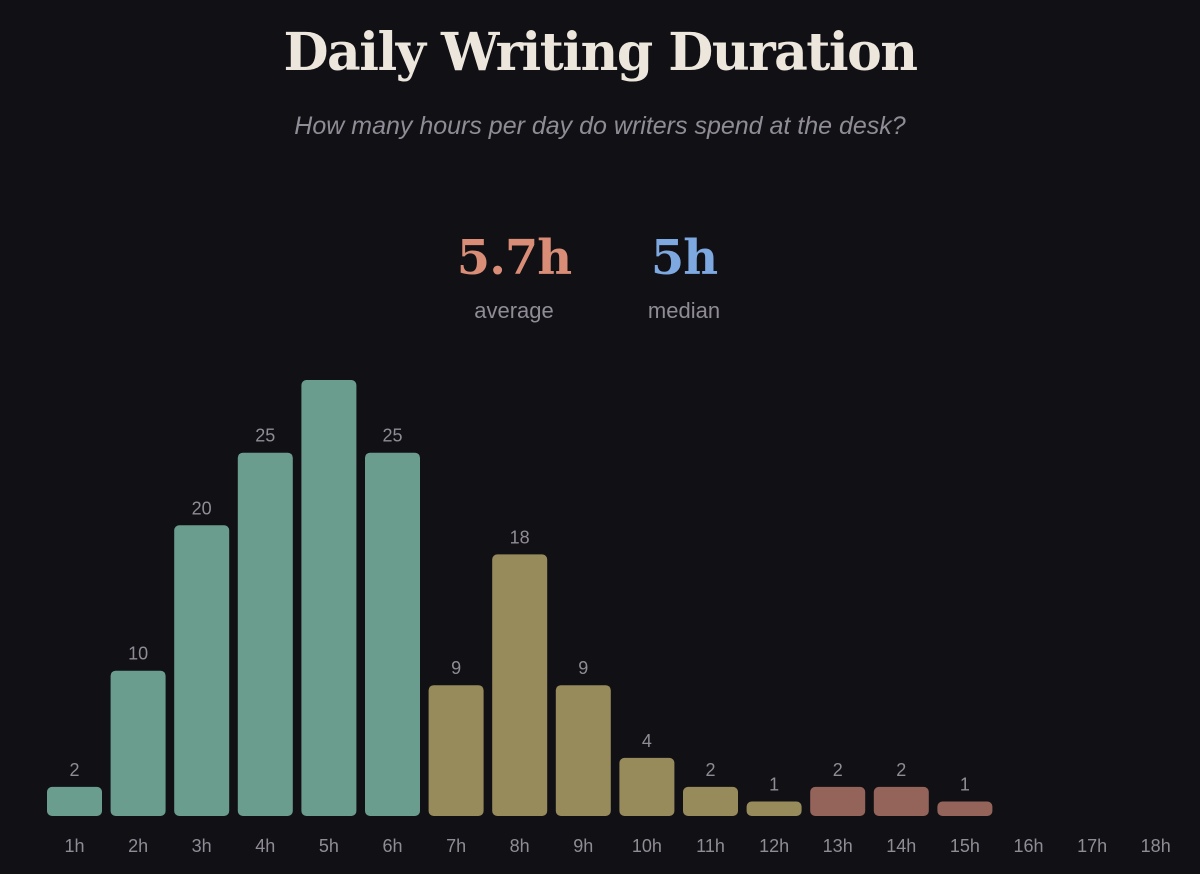 This screenshot has height=874, width=1200. Describe the element at coordinates (965, 846) in the screenshot. I see `x-tick-15h: 15h` at that location.